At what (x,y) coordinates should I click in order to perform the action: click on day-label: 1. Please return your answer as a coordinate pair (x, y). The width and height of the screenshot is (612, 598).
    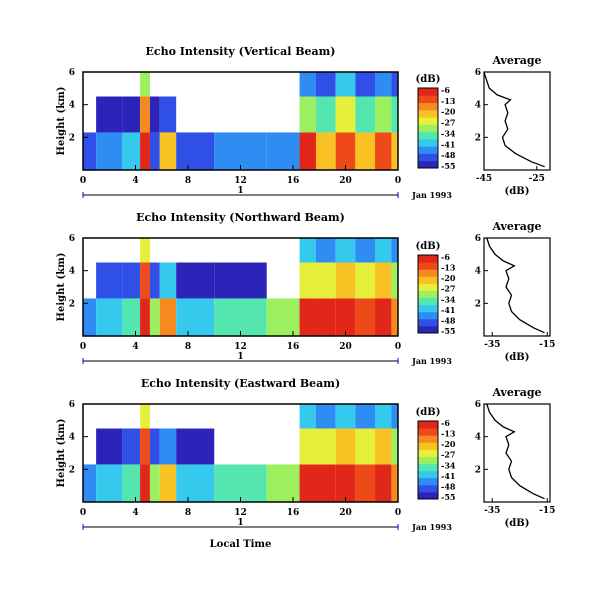
    Looking at the image, I should click on (240, 523).